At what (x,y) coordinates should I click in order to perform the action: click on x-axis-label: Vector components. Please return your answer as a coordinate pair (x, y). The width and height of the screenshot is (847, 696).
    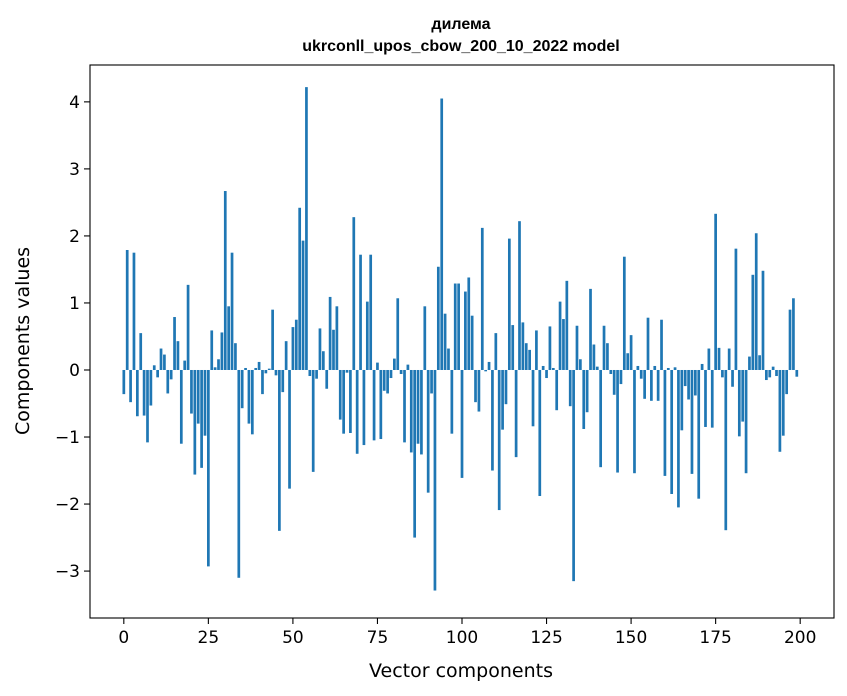
    Looking at the image, I should click on (461, 671).